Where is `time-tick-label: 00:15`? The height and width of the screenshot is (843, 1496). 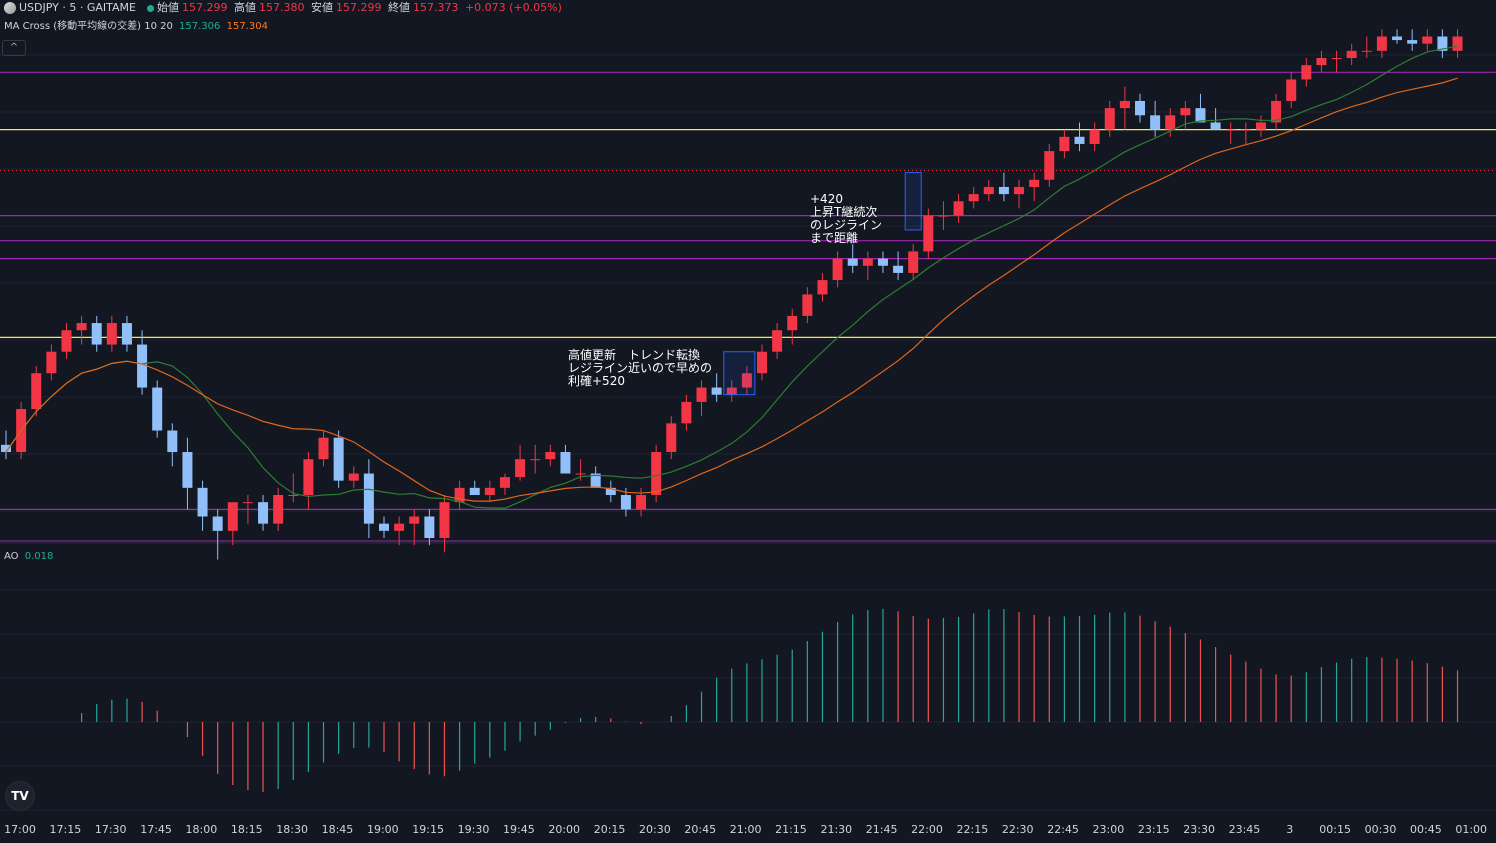 time-tick-label: 00:15 is located at coordinates (1335, 829).